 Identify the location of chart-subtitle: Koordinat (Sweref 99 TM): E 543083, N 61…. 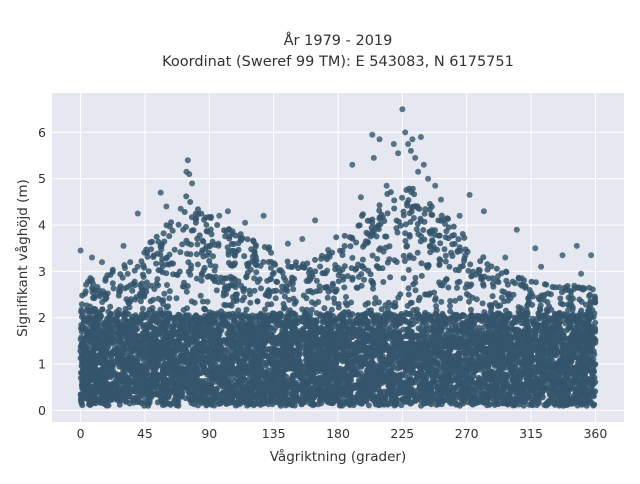
(338, 62).